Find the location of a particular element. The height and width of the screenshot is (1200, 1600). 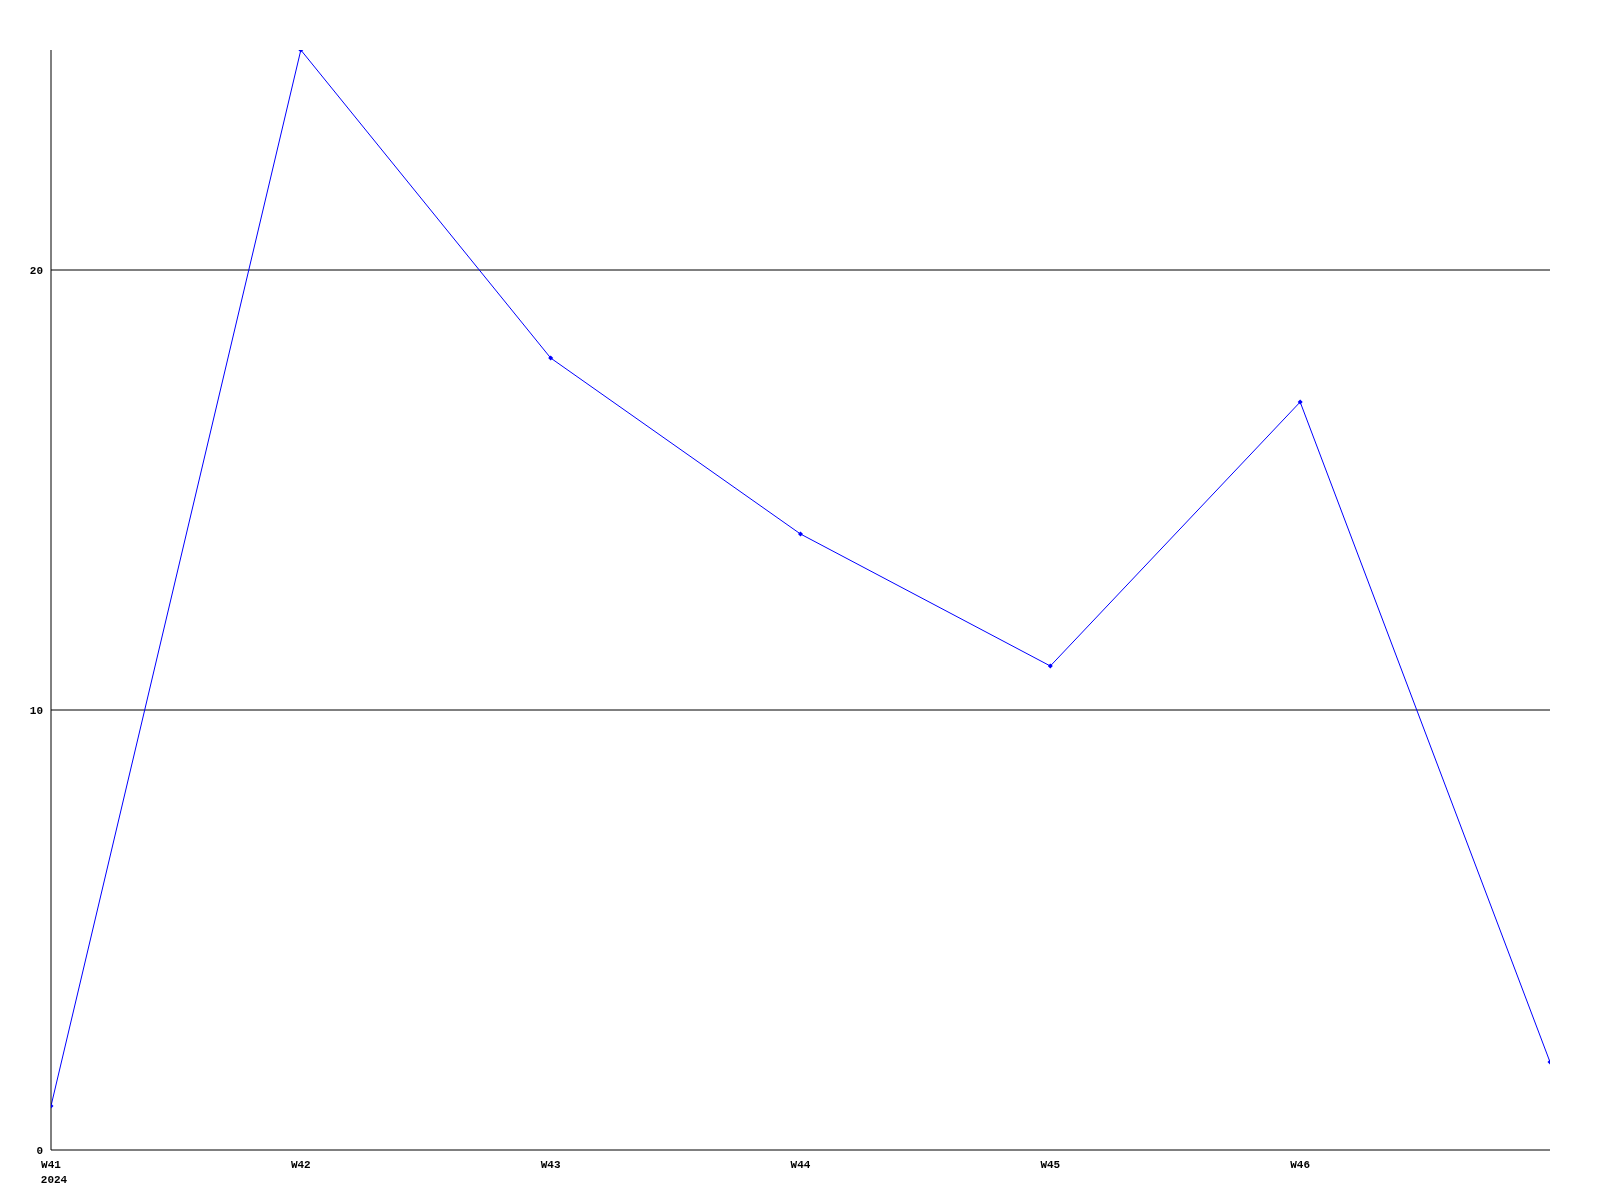

y-tick-label: 10 is located at coordinates (36, 710).